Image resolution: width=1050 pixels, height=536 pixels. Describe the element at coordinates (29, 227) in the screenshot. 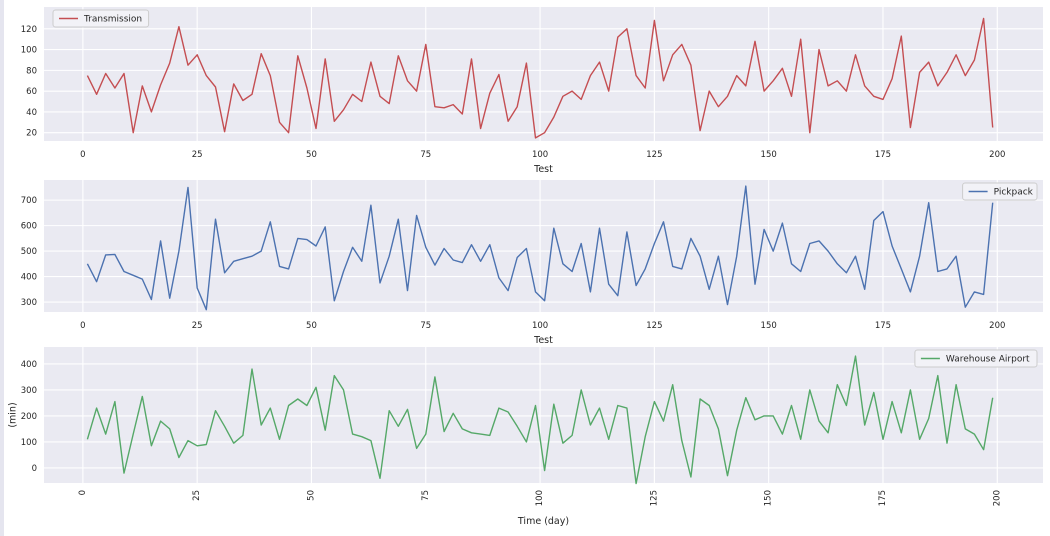

I see `y-tick-label: 600` at that location.